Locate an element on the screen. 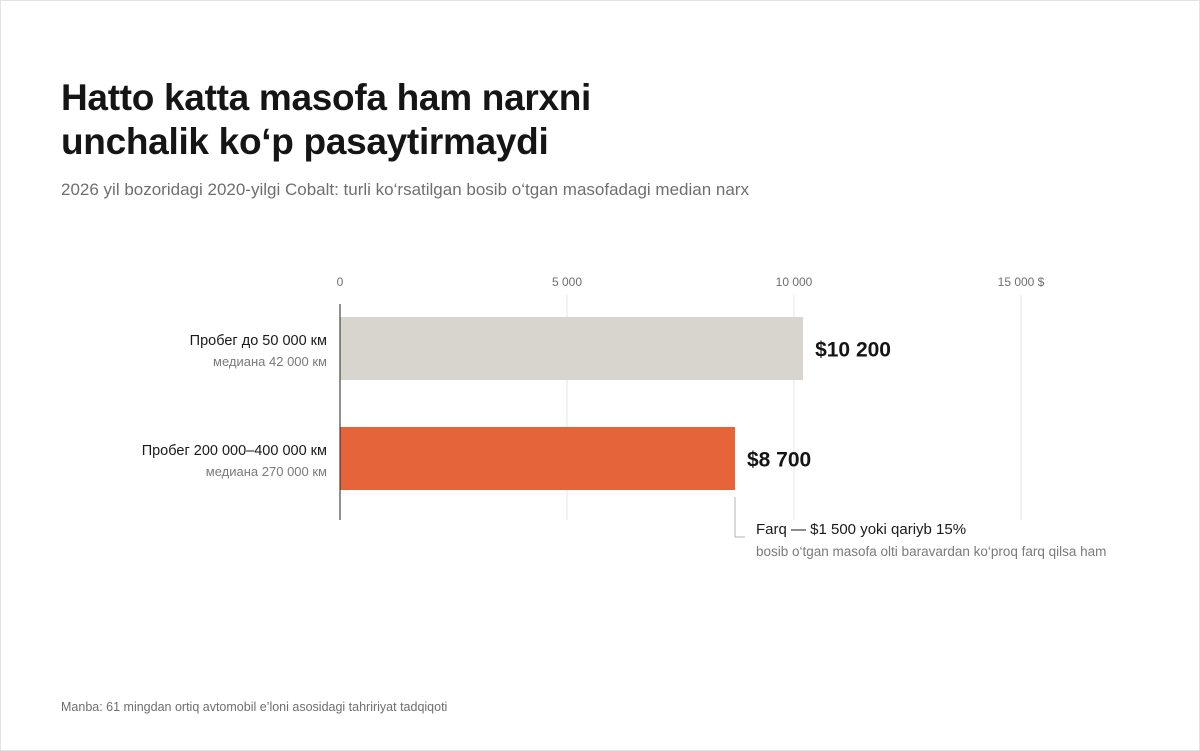 The width and height of the screenshot is (1200, 751). category-sublabel-1: медиана 270 000 км is located at coordinates (266, 471).